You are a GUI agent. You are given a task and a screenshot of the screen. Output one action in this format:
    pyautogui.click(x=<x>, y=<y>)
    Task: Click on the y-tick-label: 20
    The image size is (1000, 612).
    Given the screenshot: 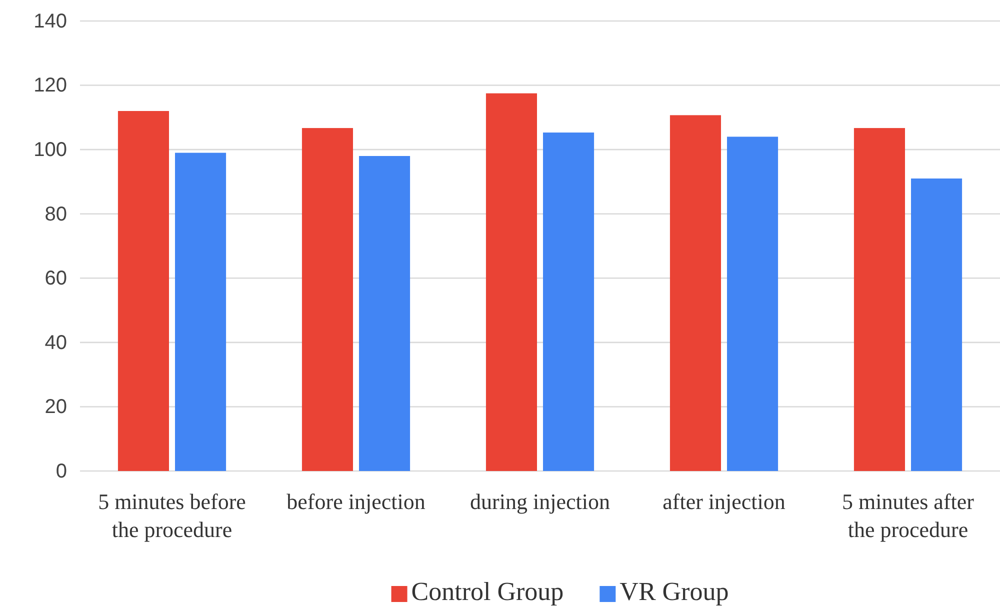 What is the action you would take?
    pyautogui.click(x=55, y=407)
    